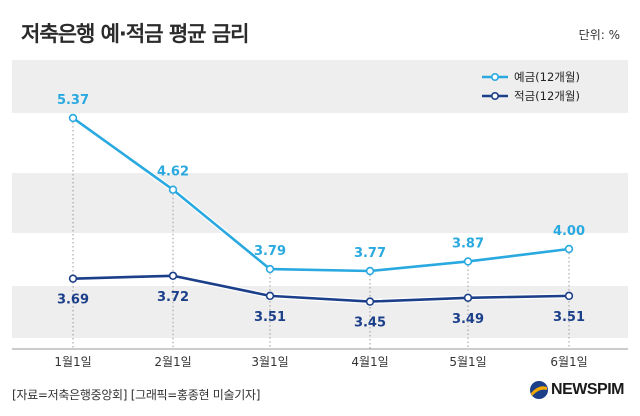 This screenshot has height=416, width=640. I want to click on deposit-value-label: 3.79, so click(270, 251).